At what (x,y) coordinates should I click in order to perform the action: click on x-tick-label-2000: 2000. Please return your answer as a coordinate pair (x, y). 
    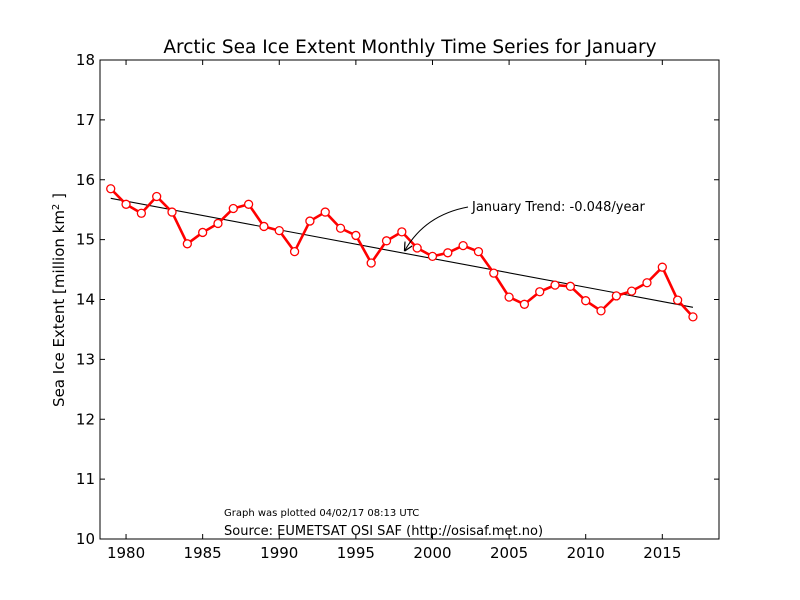
    Looking at the image, I should click on (432, 553).